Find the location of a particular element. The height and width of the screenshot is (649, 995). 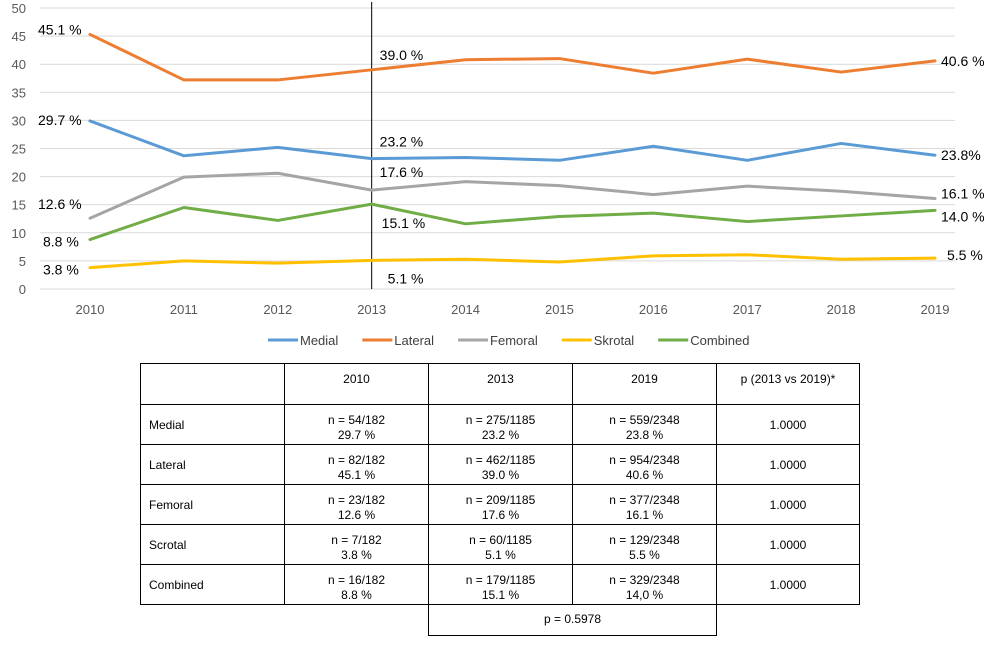

x-tick-label: 2015 is located at coordinates (559, 309).